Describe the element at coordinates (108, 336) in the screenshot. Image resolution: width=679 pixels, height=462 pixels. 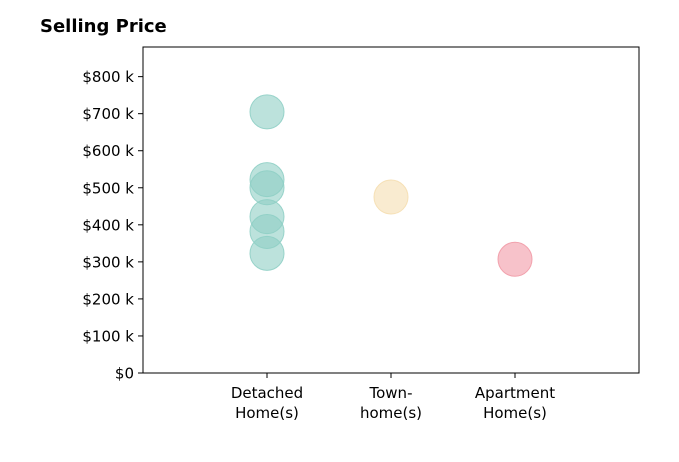
I see `y-tick-label: $100 k` at that location.